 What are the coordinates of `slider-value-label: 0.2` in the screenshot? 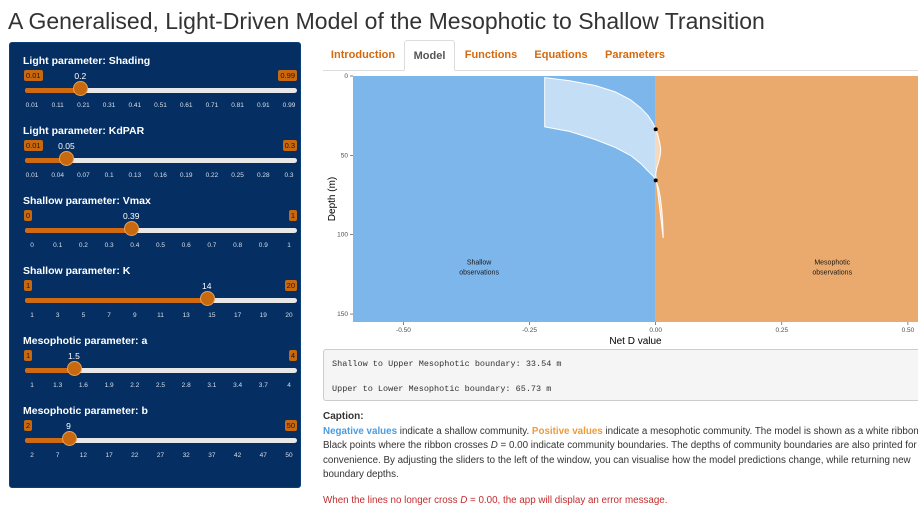 It's located at (80, 76).